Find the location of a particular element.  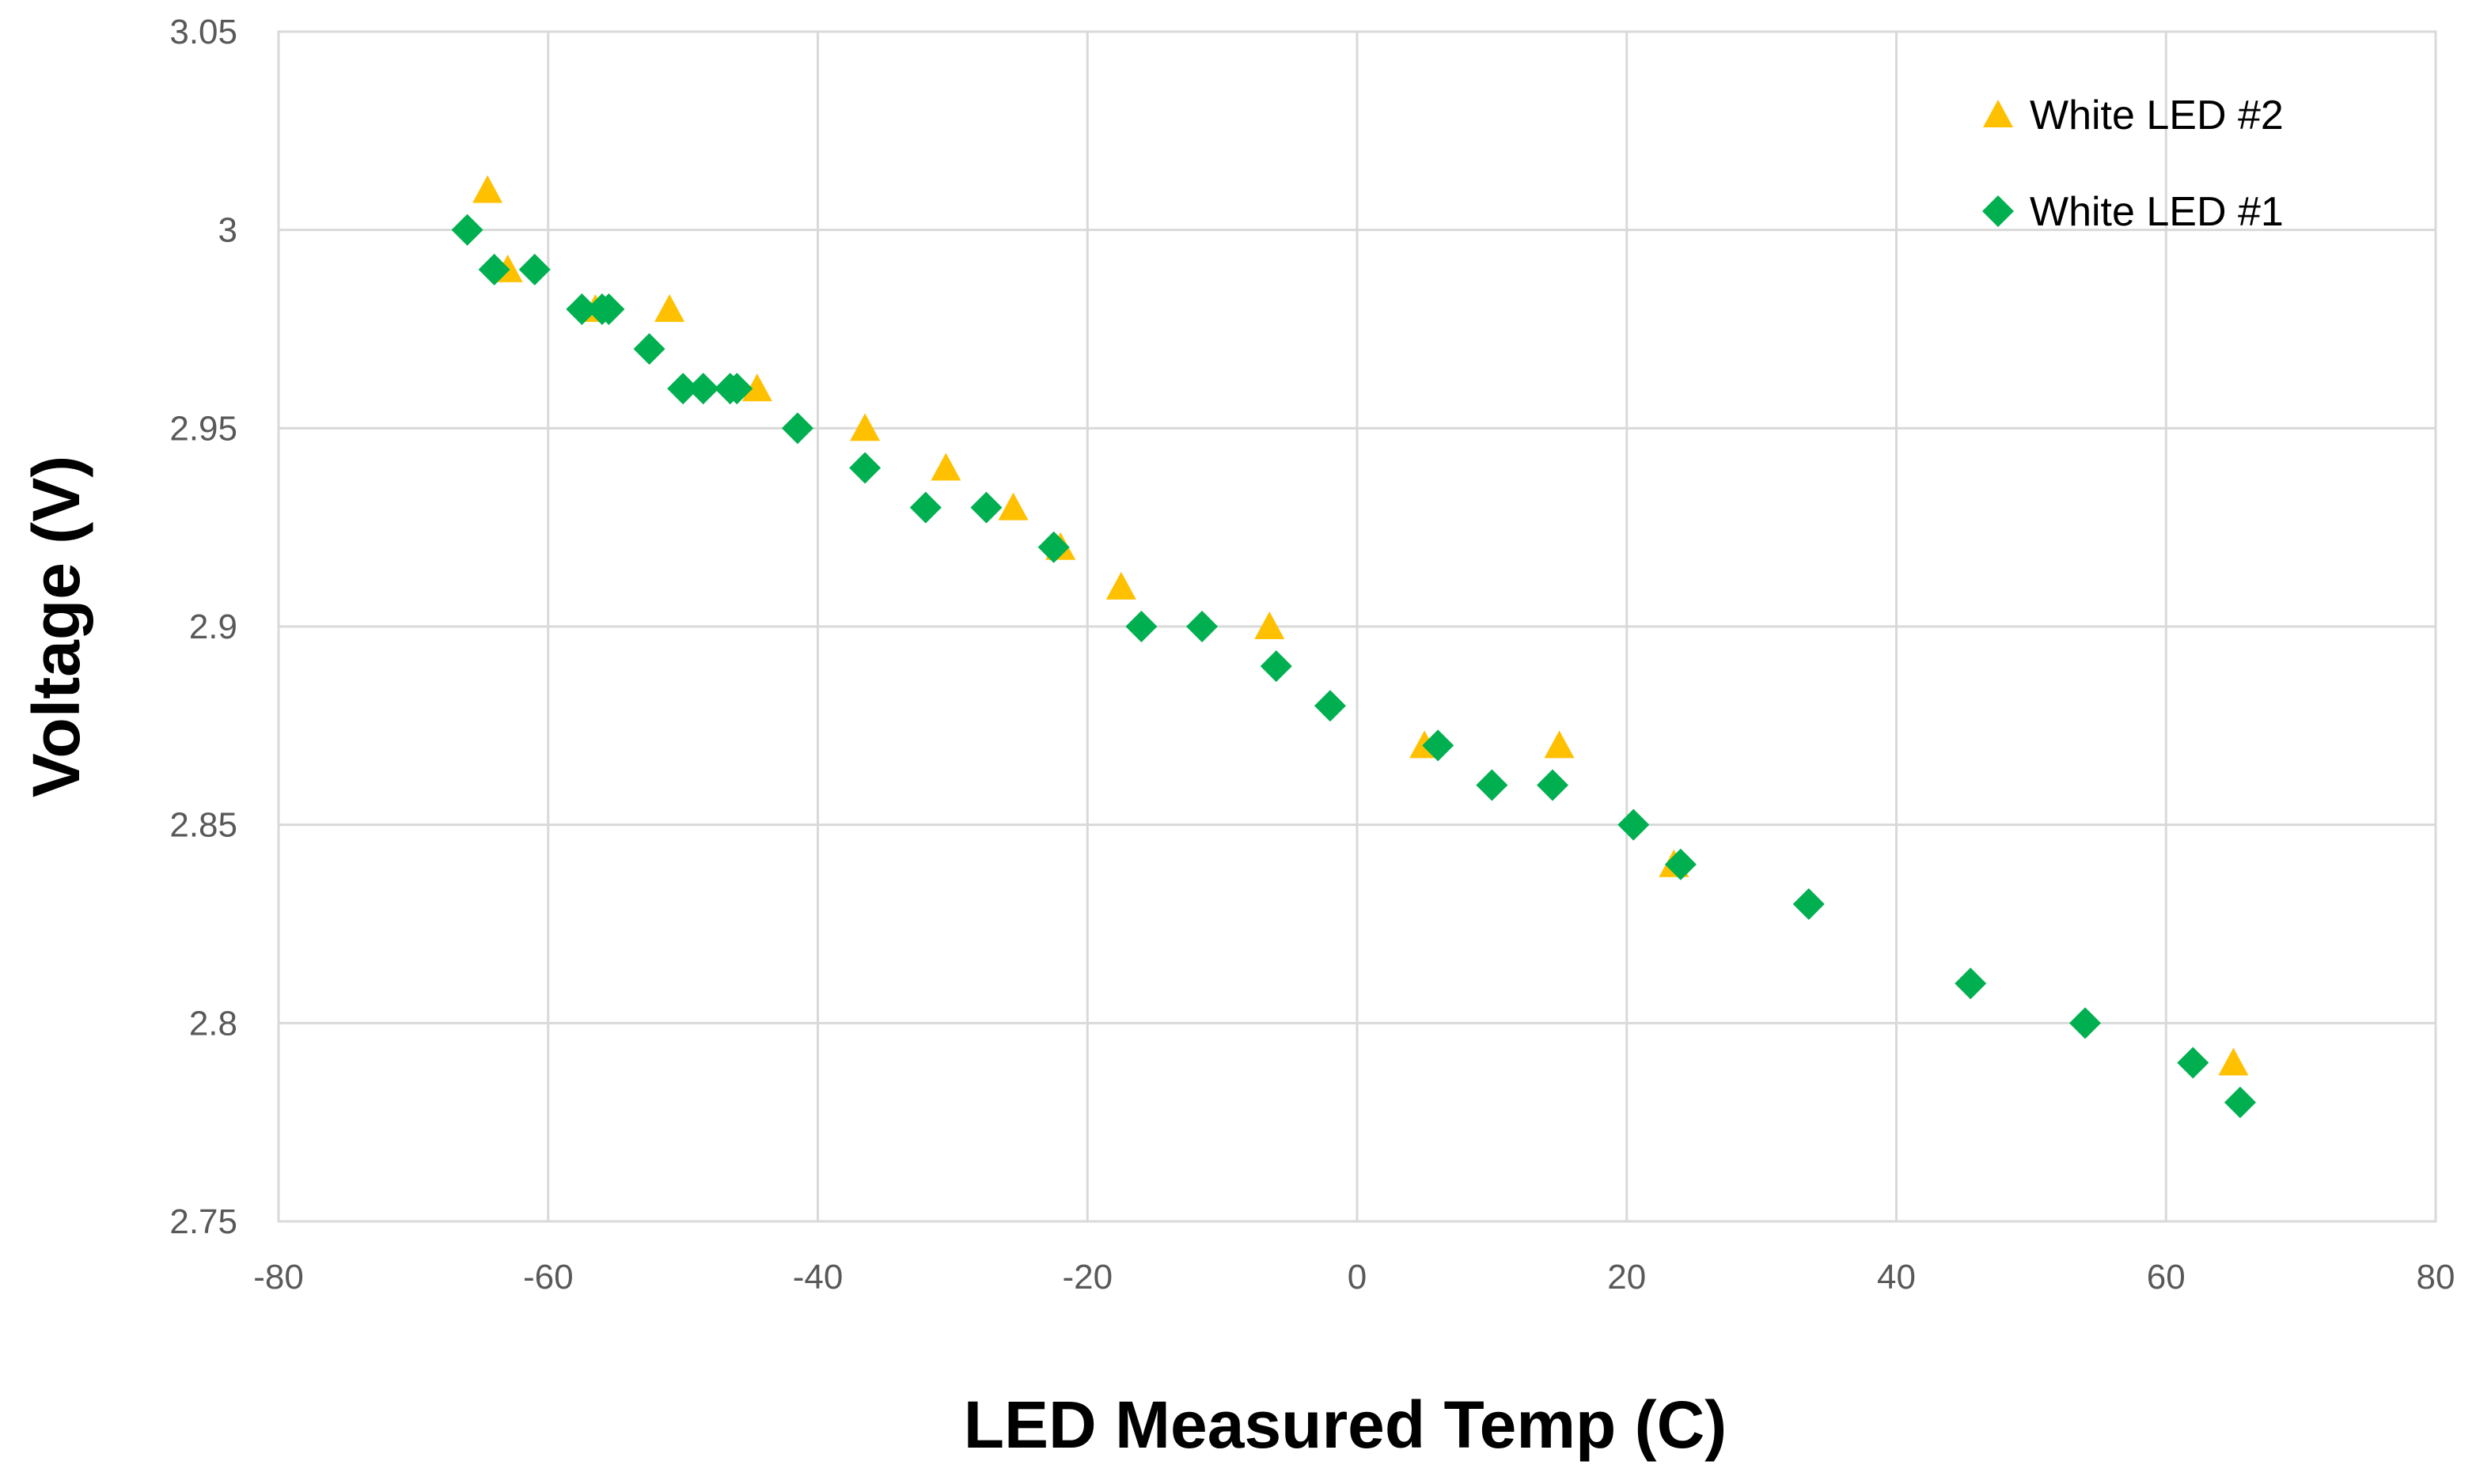

x-tick-label: -80 is located at coordinates (278, 1277).